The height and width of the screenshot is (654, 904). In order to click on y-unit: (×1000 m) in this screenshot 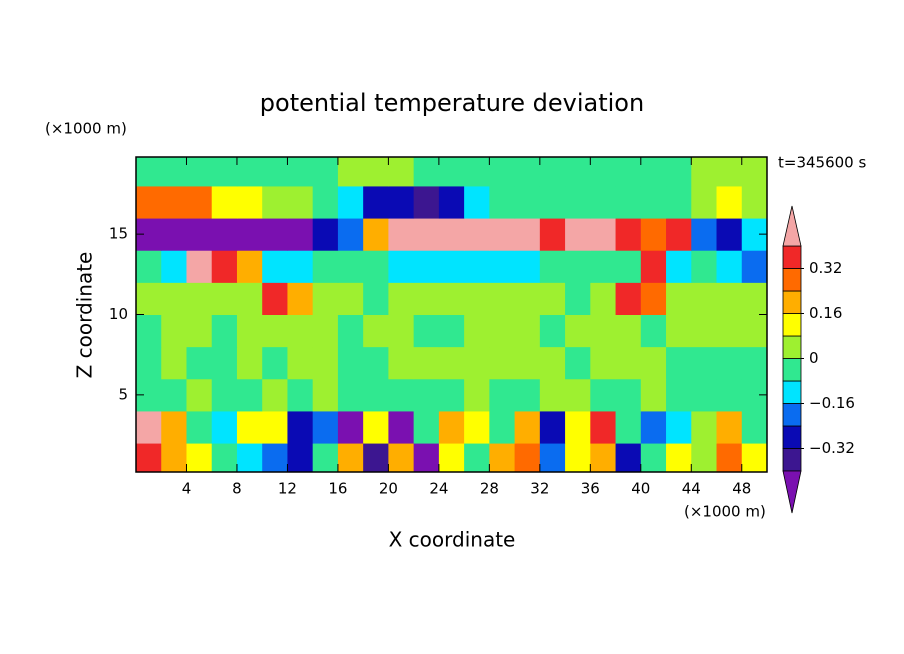, I will do `click(86, 129)`.